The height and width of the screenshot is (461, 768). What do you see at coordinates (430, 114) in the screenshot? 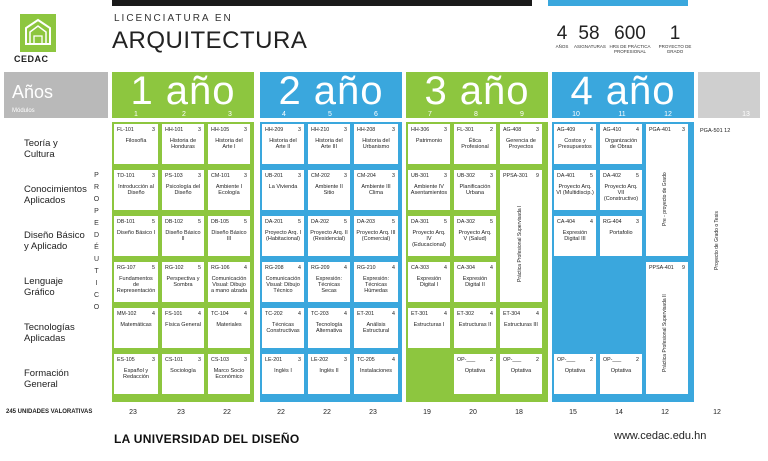
I see `semester-number: 7` at bounding box center [430, 114].